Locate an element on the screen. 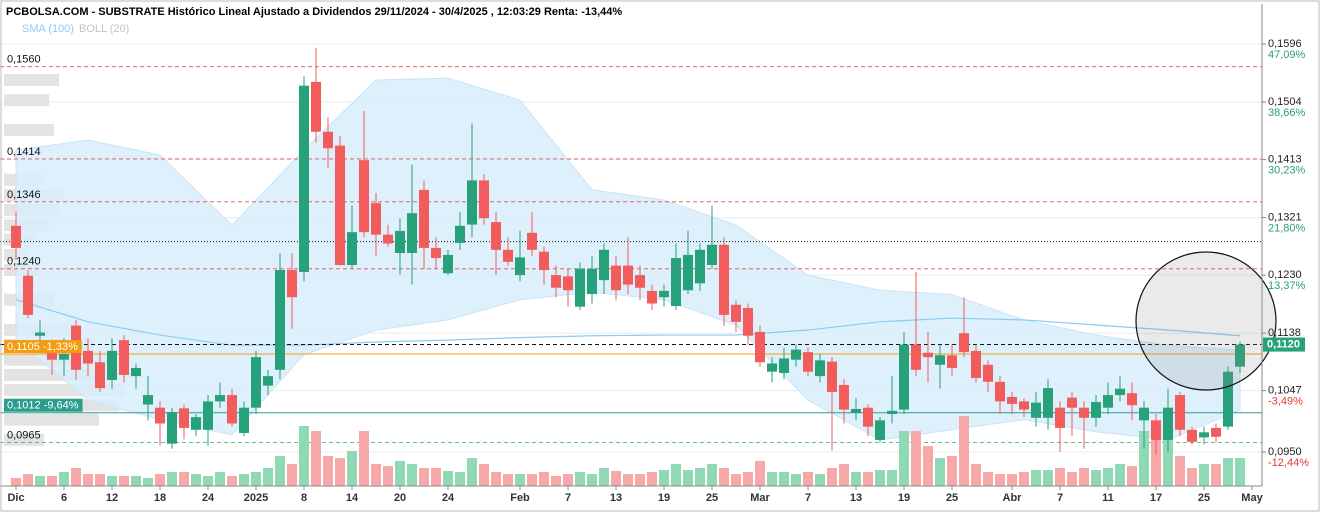  y-tick-label: 0,1504 is located at coordinates (1285, 102).